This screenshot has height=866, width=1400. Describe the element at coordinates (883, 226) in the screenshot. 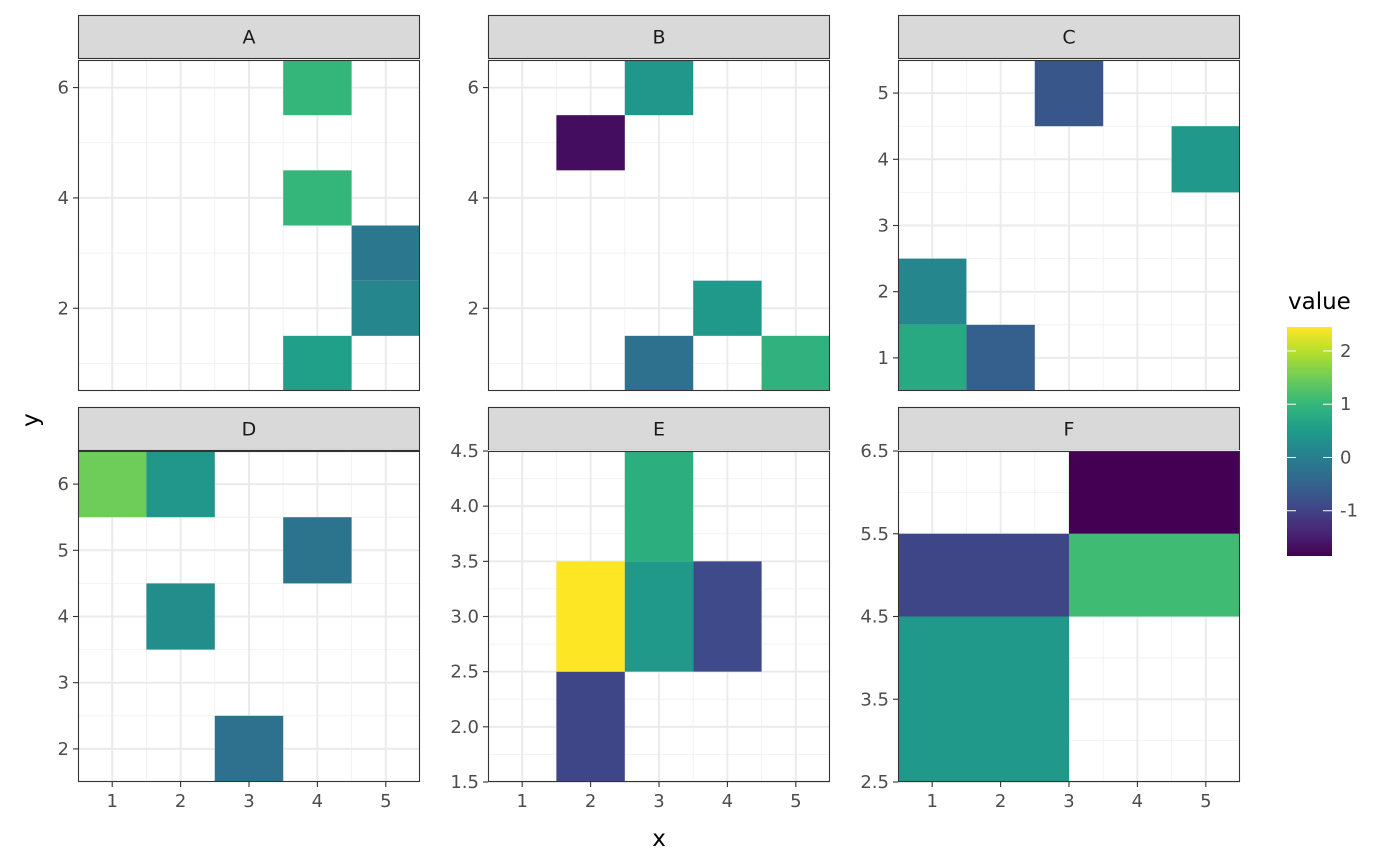

I see `y-tick-label: 3` at that location.